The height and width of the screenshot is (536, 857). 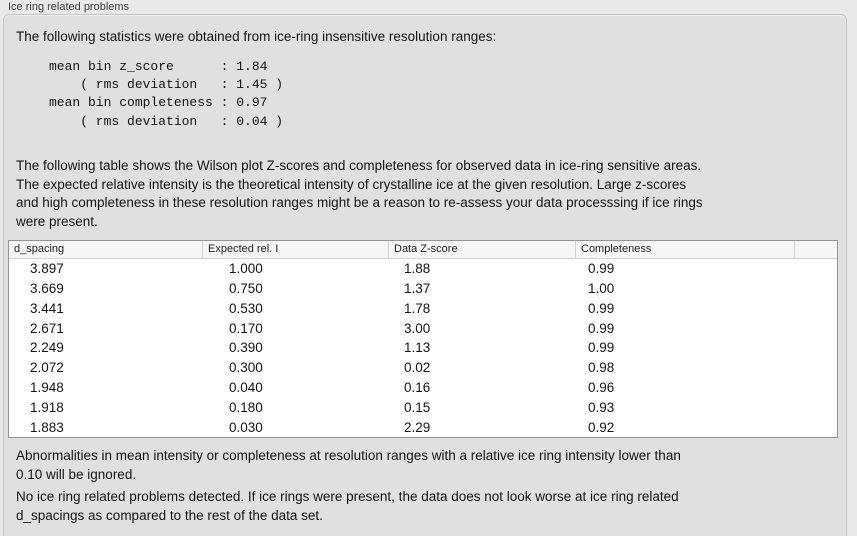 I want to click on table-row: 3.669 0.750 1.37 1.00, so click(x=423, y=289).